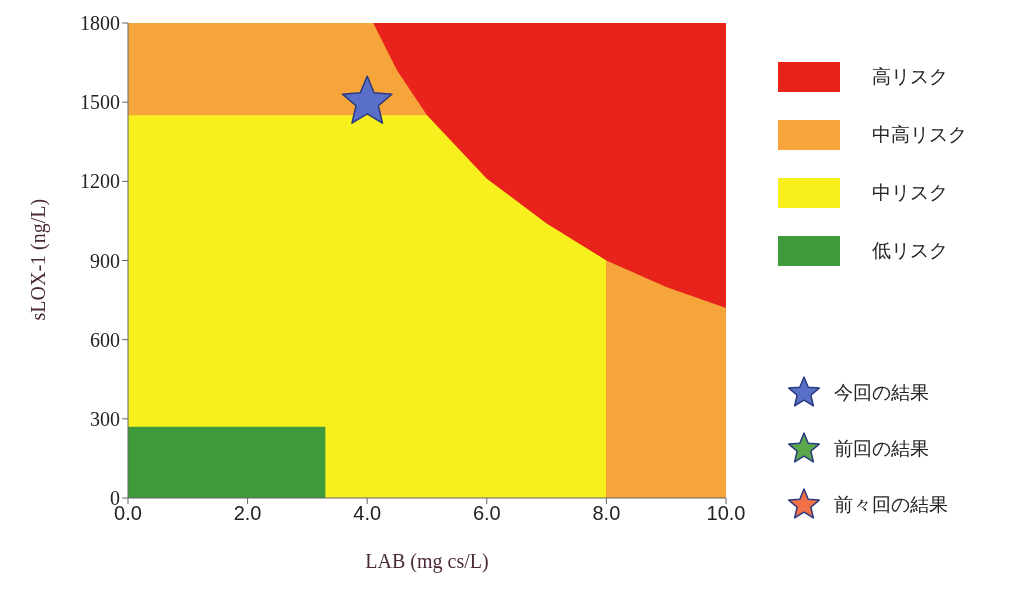 This screenshot has height=615, width=1016. I want to click on x-tick-label: 2.0, so click(247, 513).